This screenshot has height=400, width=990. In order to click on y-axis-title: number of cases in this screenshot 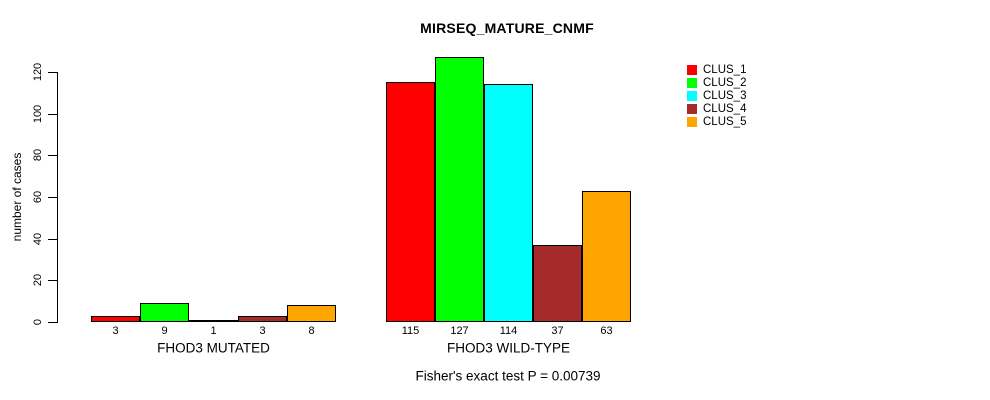, I will do `click(17, 197)`.